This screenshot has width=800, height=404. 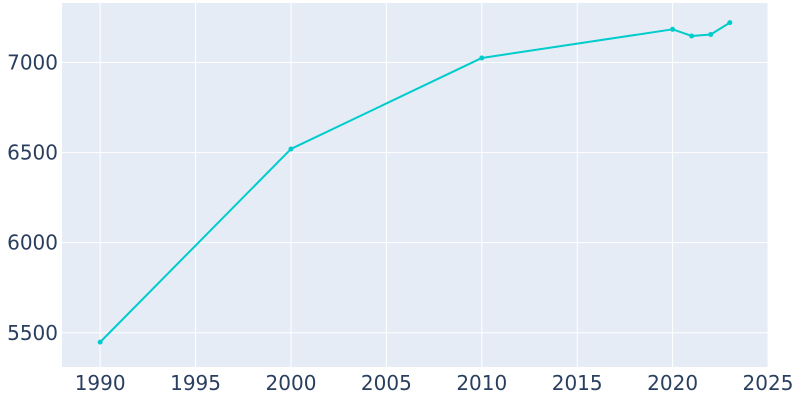 What do you see at coordinates (386, 383) in the screenshot?
I see `x-tick-label: 2005` at bounding box center [386, 383].